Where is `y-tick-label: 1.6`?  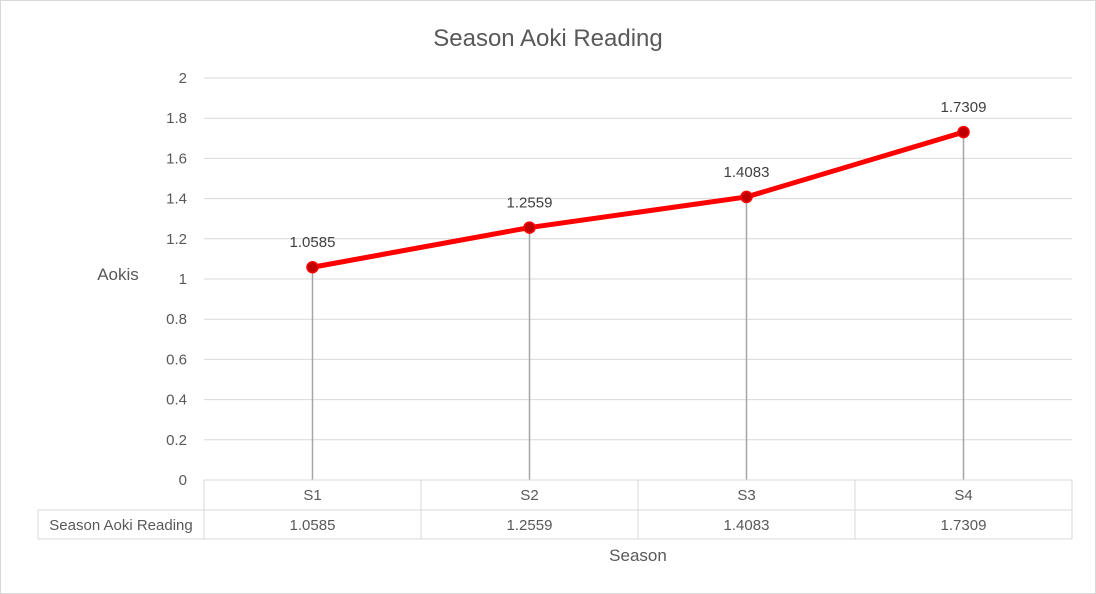
y-tick-label: 1.6 is located at coordinates (176, 158).